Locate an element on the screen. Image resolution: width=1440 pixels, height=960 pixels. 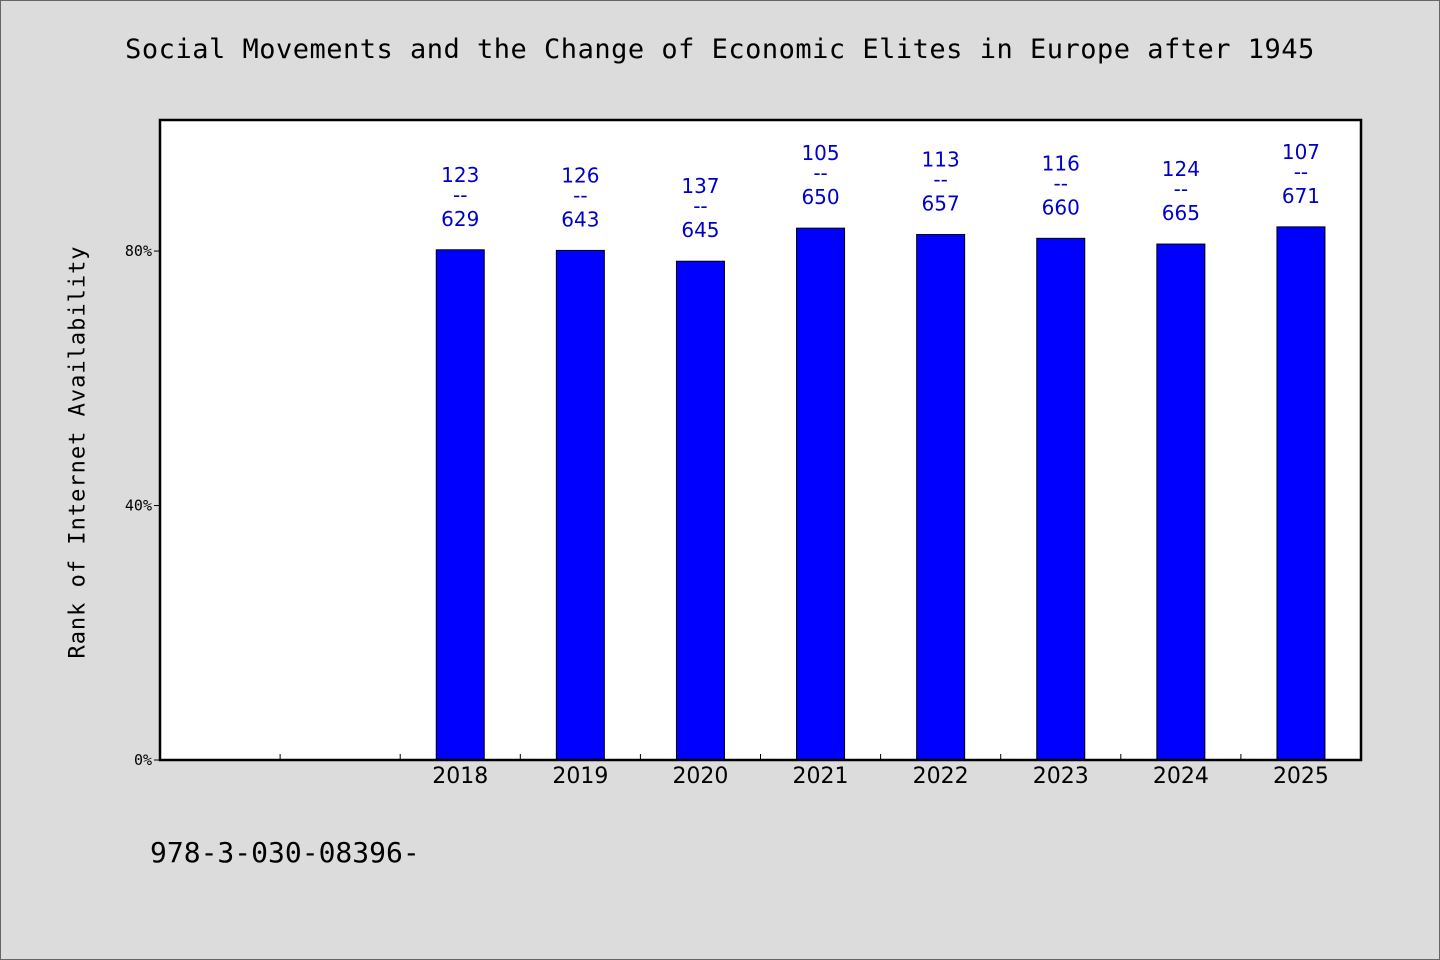
x-category-label: 2021 is located at coordinates (821, 776).